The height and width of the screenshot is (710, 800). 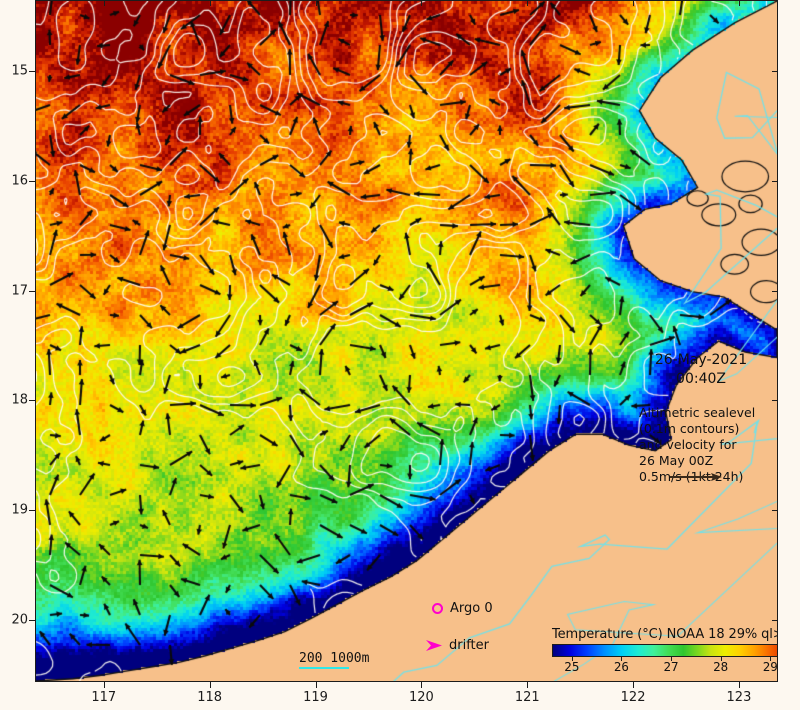 I want to click on y-axis-tick-label: 16, so click(x=19, y=181).